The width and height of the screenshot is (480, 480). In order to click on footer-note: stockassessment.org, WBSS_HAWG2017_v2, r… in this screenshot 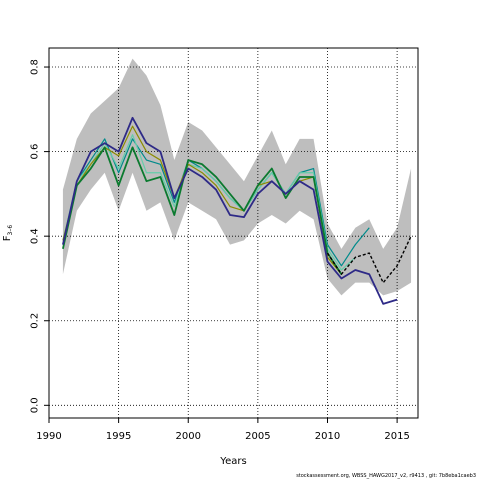, I will do `click(386, 476)`.